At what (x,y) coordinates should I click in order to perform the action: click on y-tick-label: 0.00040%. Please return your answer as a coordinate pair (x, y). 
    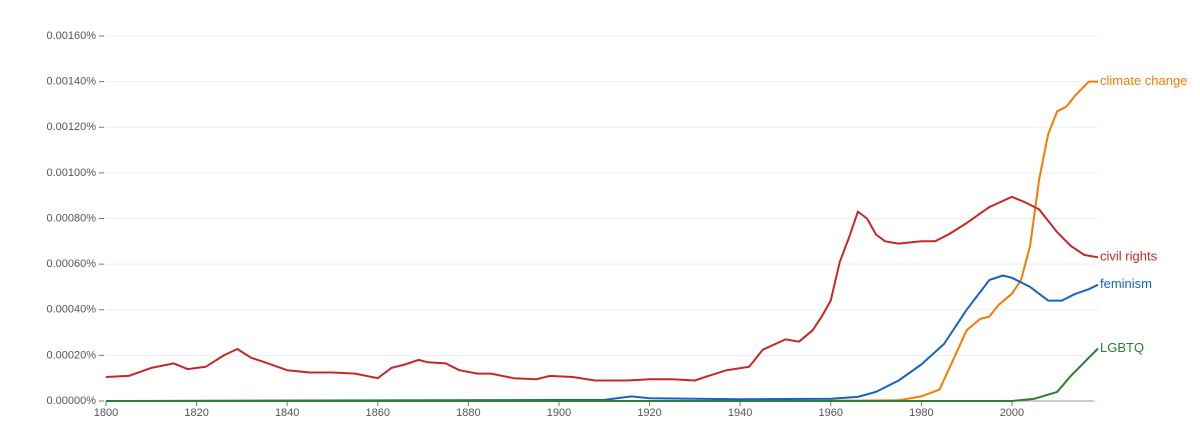
    Looking at the image, I should click on (71, 310).